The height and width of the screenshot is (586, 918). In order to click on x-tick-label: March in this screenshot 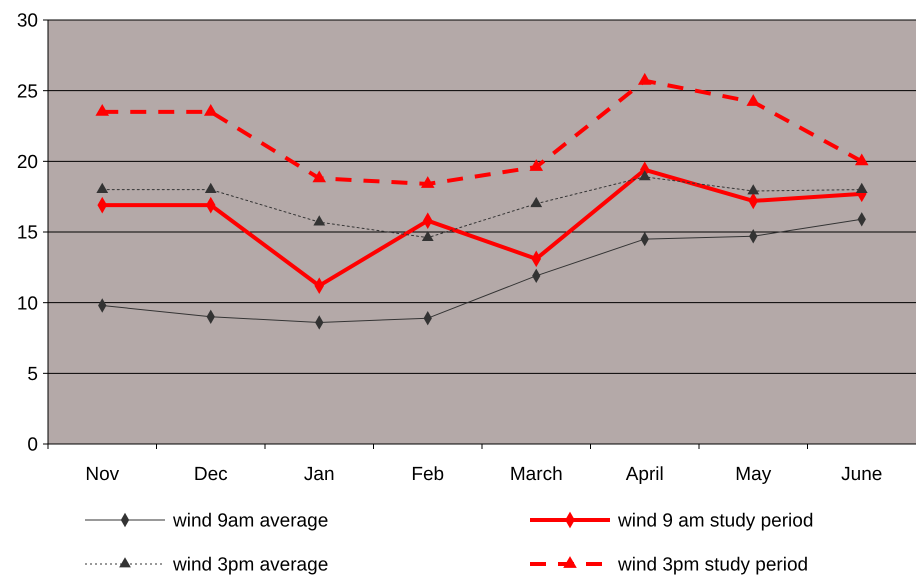, I will do `click(536, 474)`.